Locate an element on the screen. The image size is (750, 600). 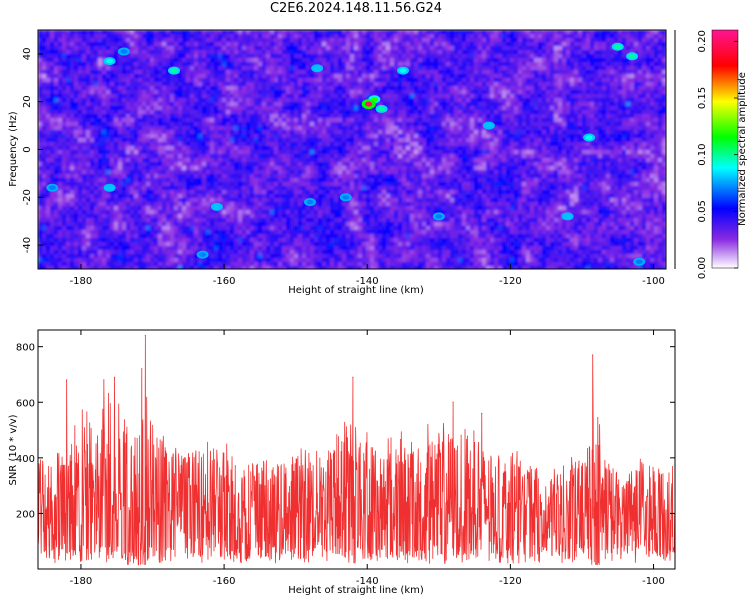
snr-y-tick-label: 400 is located at coordinates (25, 459).